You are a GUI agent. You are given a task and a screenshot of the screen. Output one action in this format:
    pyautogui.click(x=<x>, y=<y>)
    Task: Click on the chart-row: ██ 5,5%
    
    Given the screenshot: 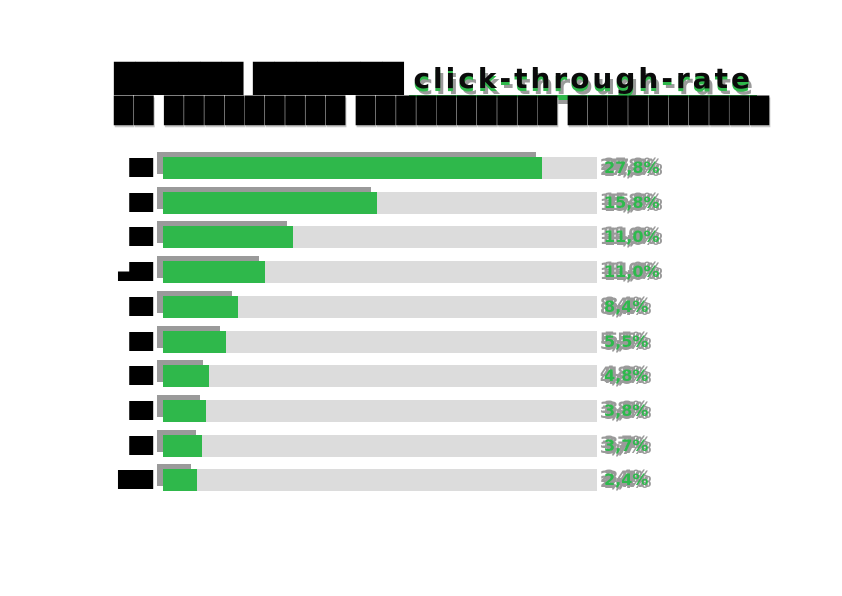 What is the action you would take?
    pyautogui.click(x=421, y=342)
    